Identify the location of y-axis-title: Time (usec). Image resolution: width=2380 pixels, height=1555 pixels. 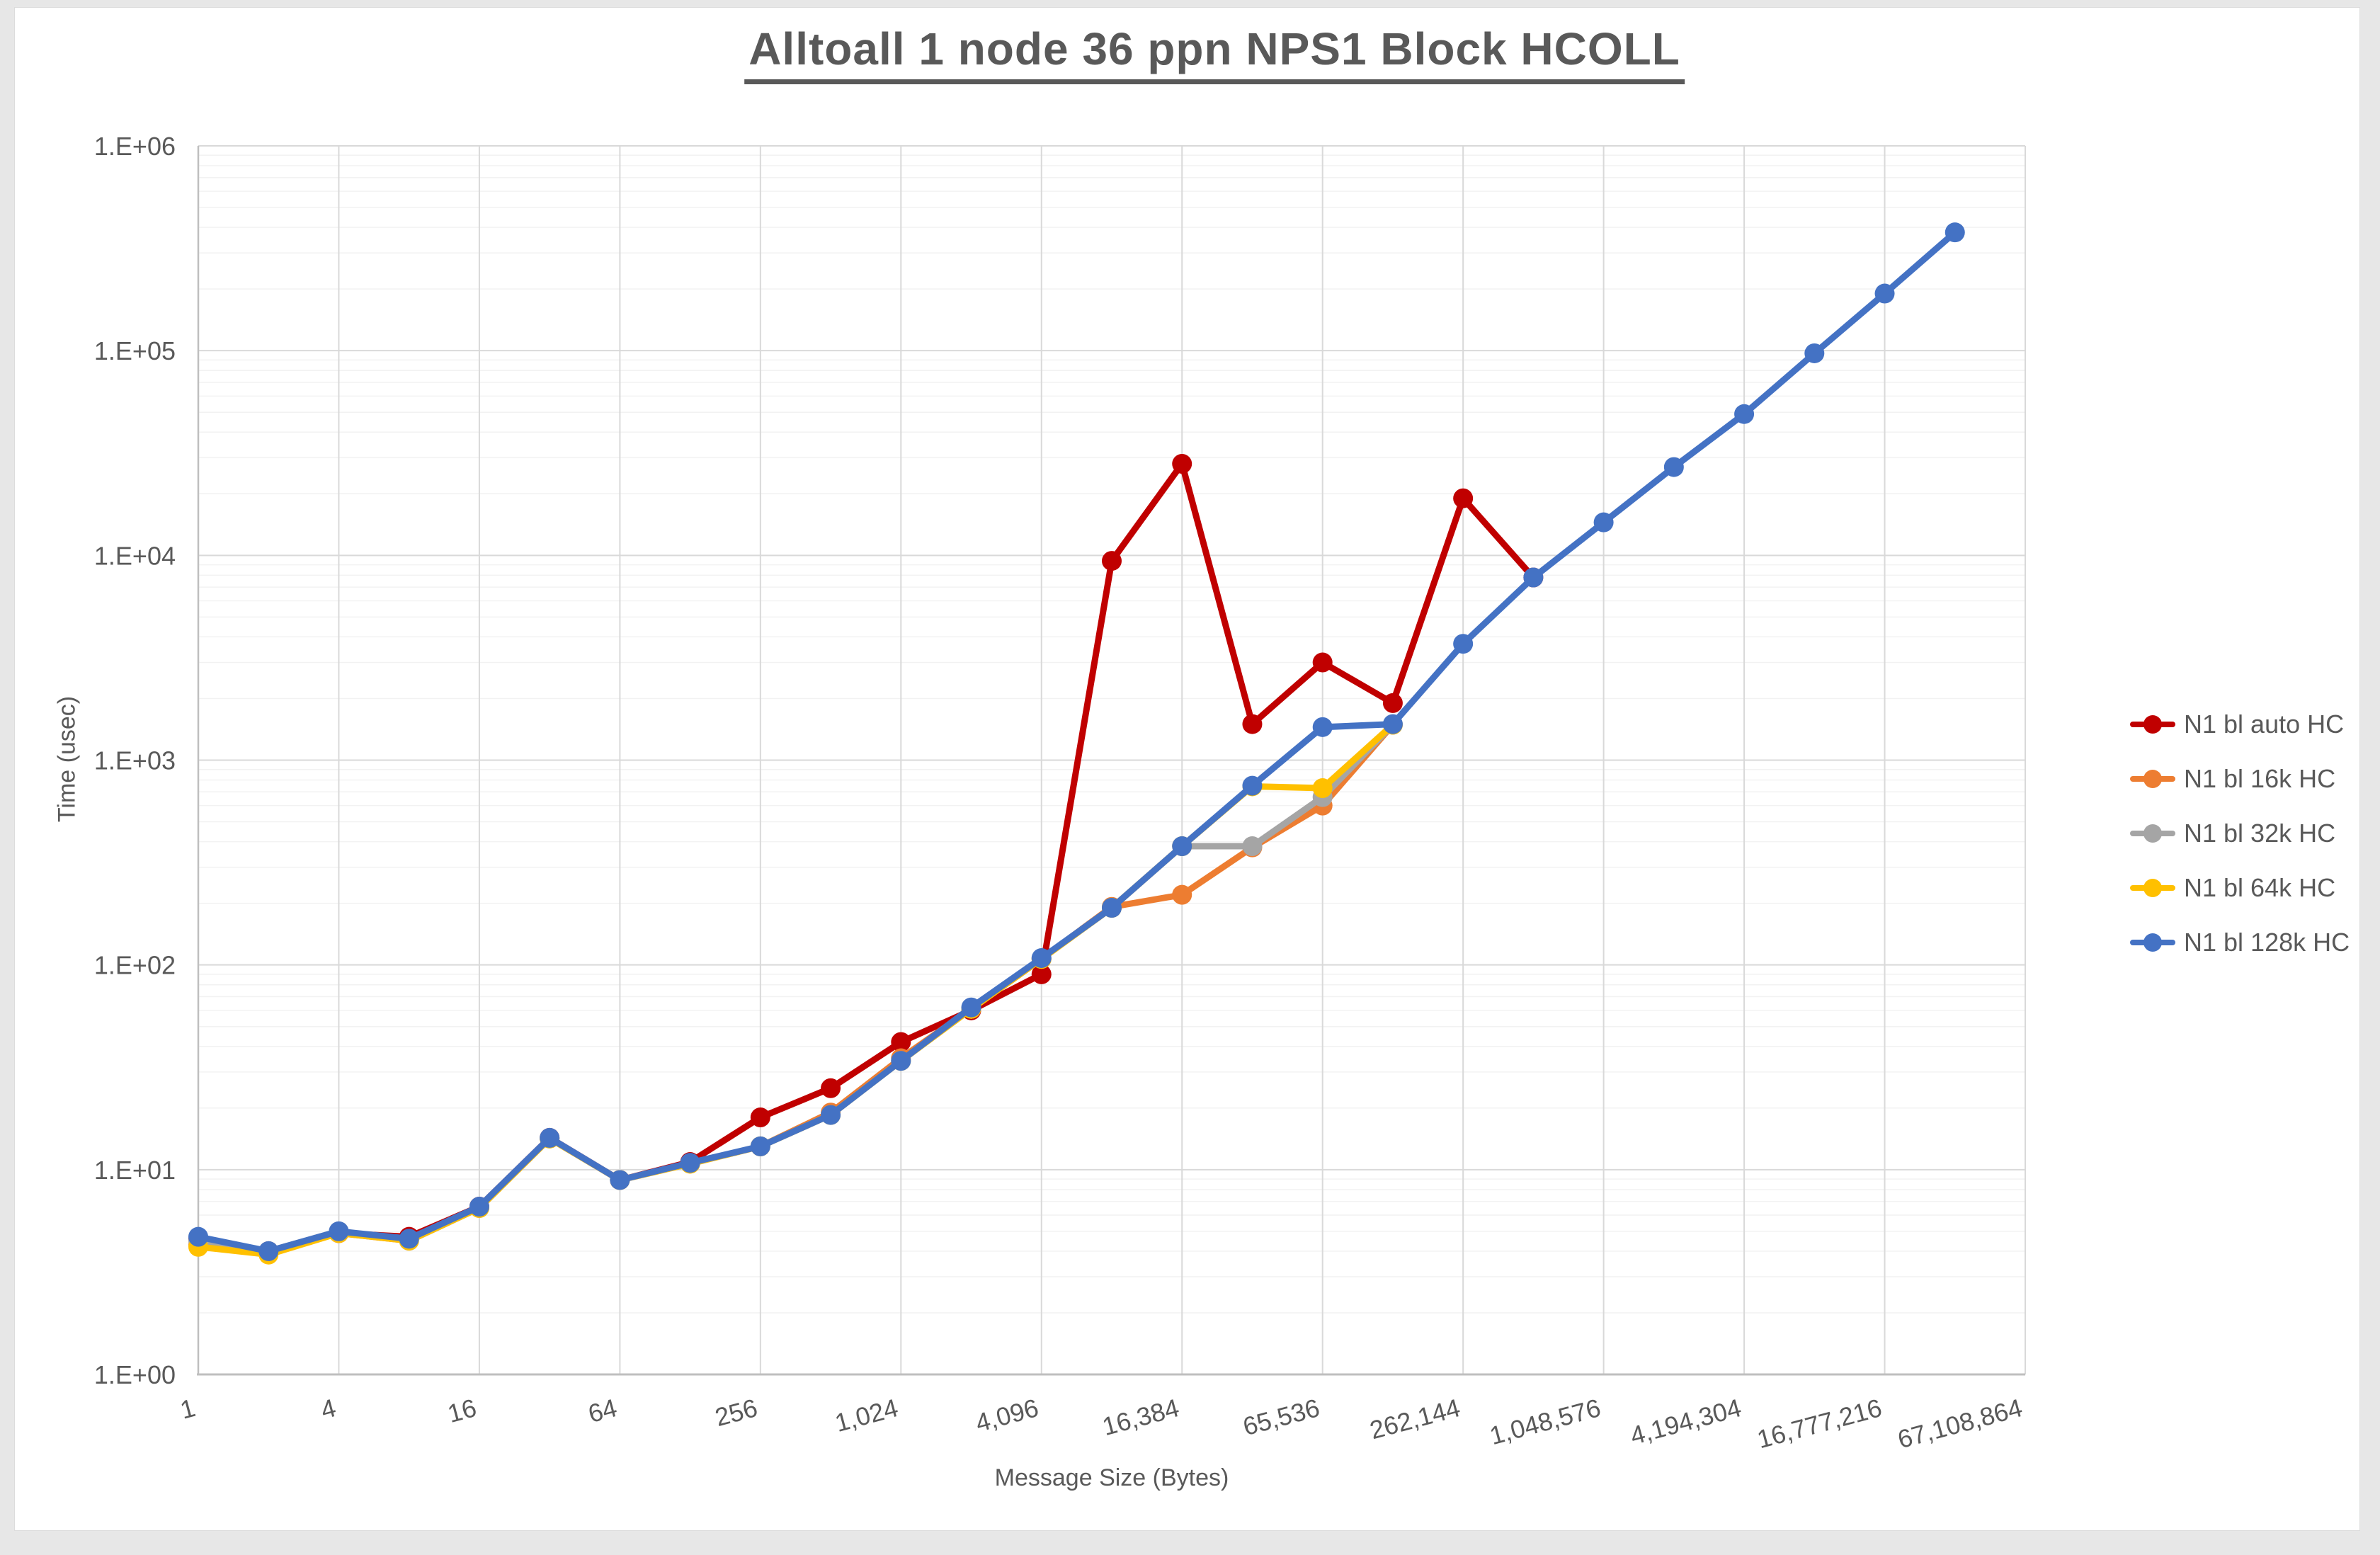
(67, 759).